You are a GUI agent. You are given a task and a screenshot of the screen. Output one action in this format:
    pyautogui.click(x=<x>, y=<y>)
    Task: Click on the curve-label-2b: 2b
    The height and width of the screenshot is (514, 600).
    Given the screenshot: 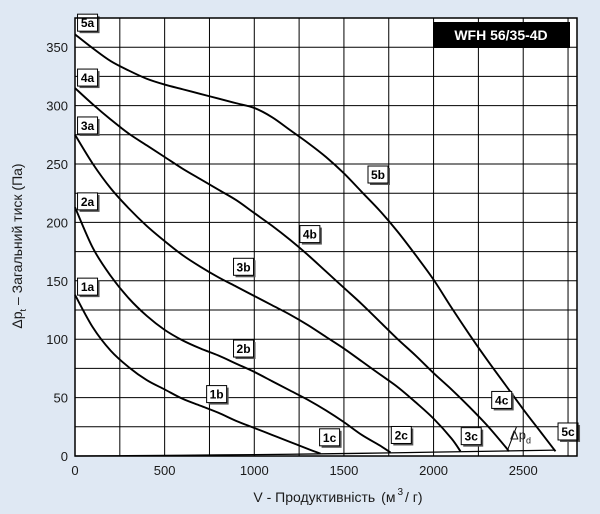 What is the action you would take?
    pyautogui.click(x=244, y=349)
    